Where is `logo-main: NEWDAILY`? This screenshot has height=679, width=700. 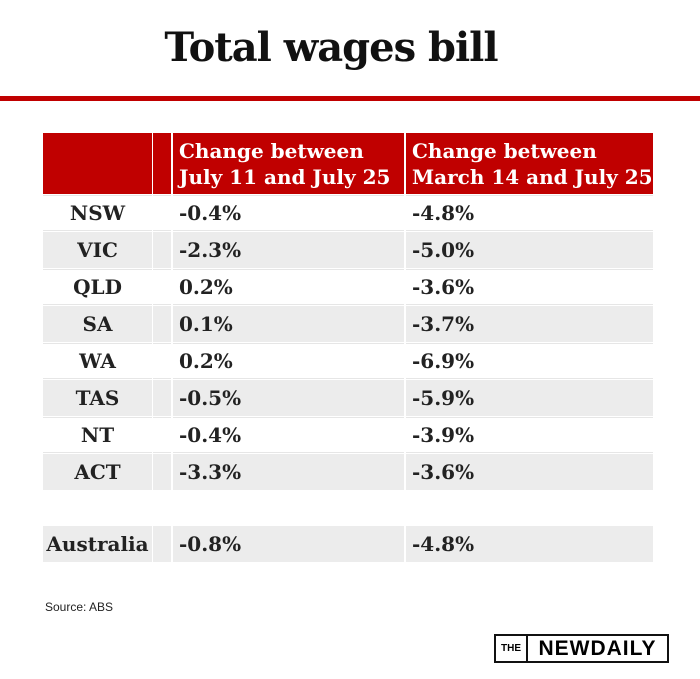
logo-main: NEWDAILY is located at coordinates (597, 648).